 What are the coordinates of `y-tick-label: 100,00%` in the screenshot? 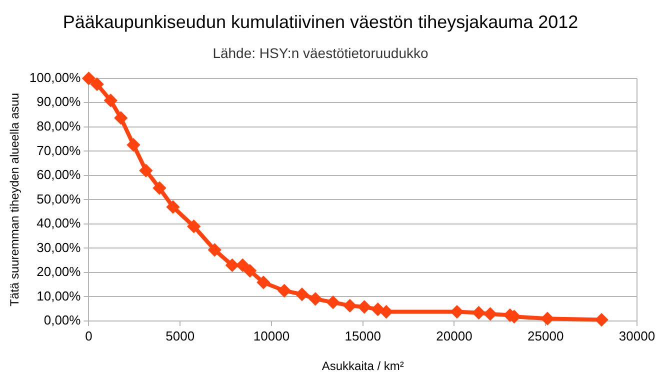 It's located at (55, 77).